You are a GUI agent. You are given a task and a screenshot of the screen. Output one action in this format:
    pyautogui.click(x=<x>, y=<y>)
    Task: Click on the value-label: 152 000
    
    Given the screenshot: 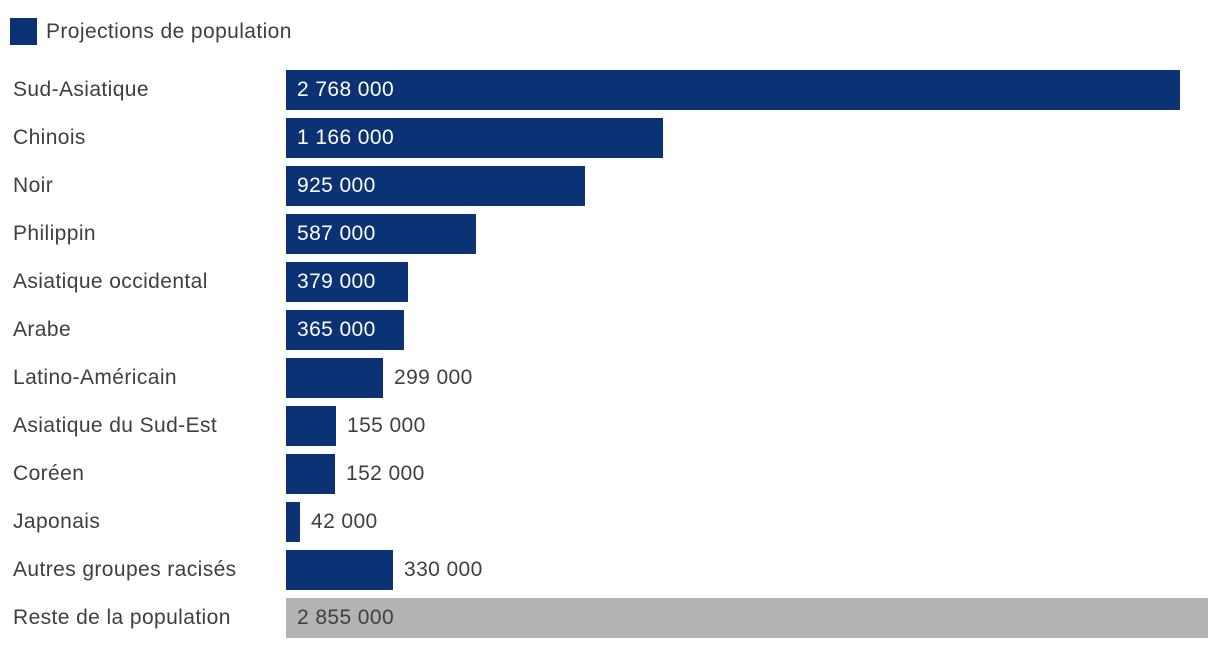 What is the action you would take?
    pyautogui.click(x=385, y=473)
    